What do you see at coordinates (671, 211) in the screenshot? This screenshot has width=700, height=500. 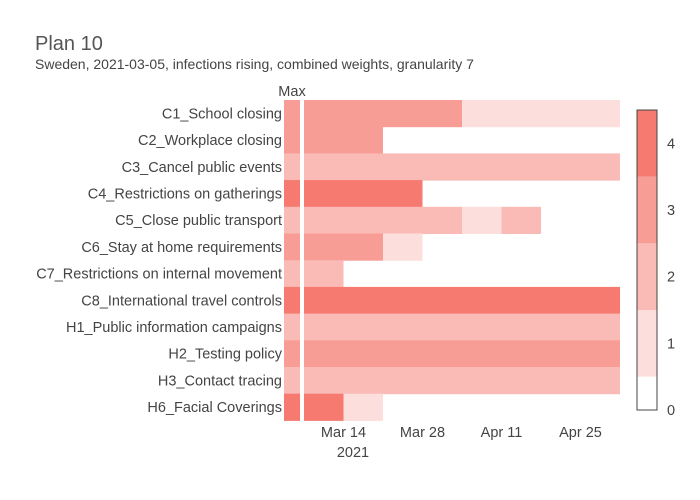 I see `colorbar-tick-label: 3` at bounding box center [671, 211].